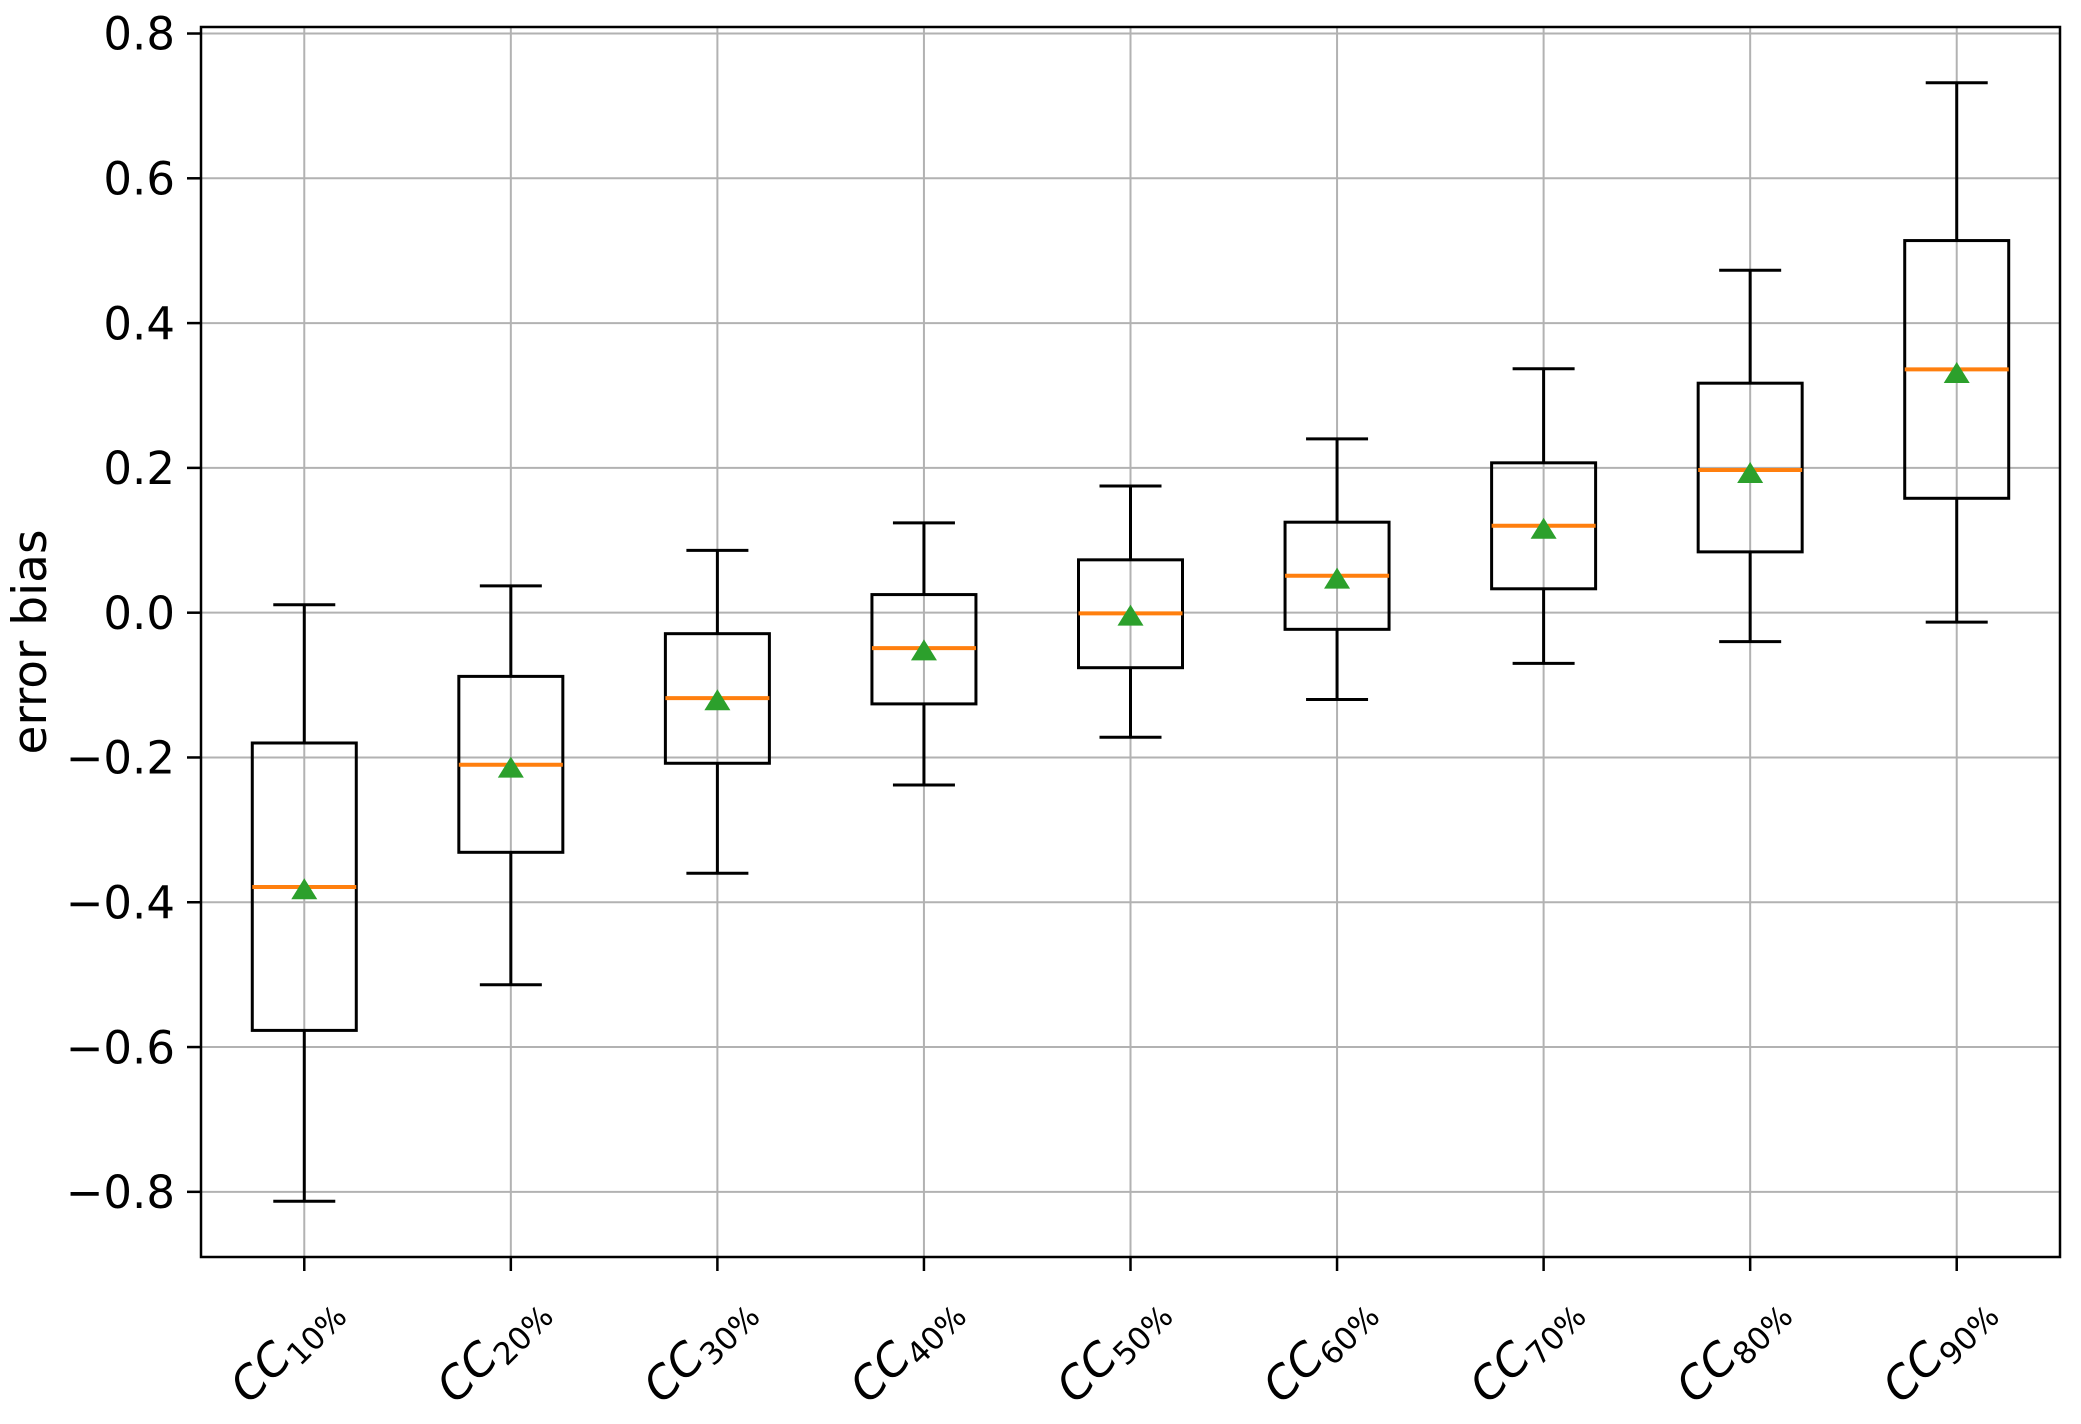 This screenshot has width=2081, height=1424. Describe the element at coordinates (1113, 1349) in the screenshot. I see `x-tick-label: CC50%` at that location.